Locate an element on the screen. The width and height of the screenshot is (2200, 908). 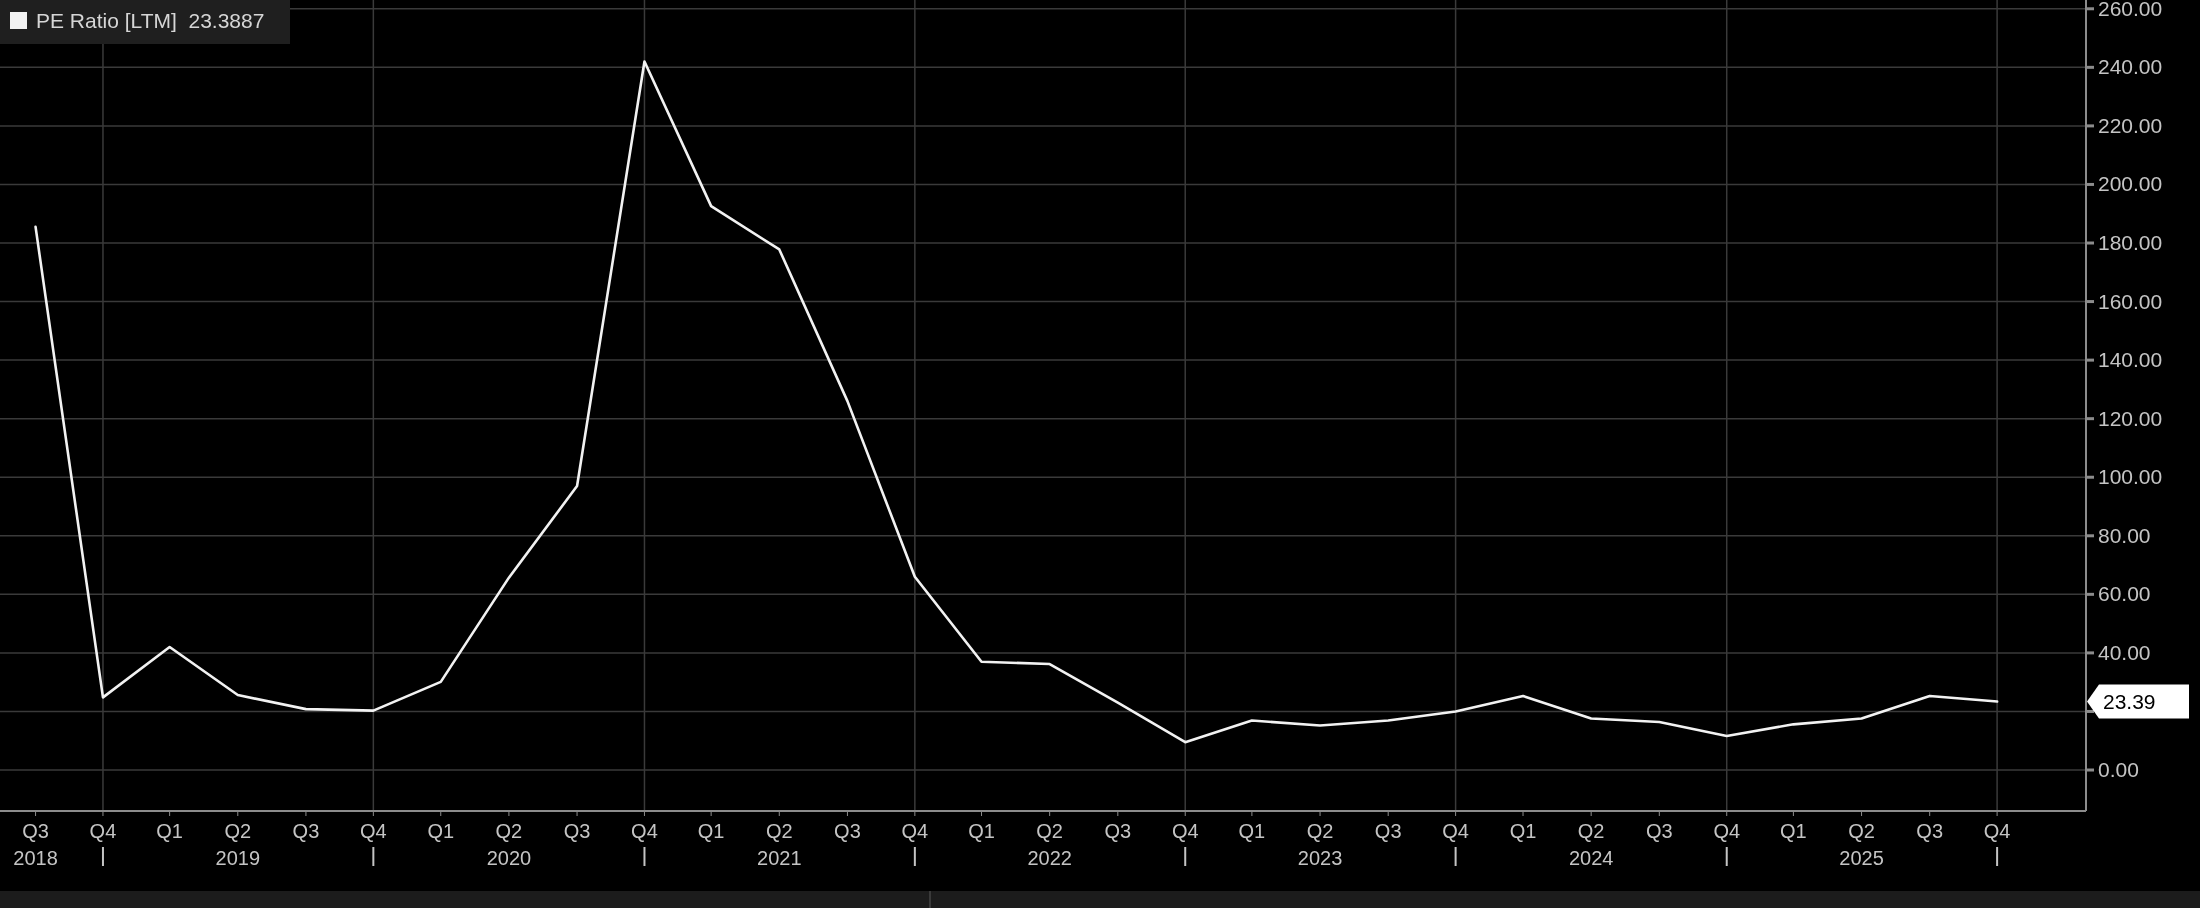
y-tick-label: 120.00 is located at coordinates (2130, 418).